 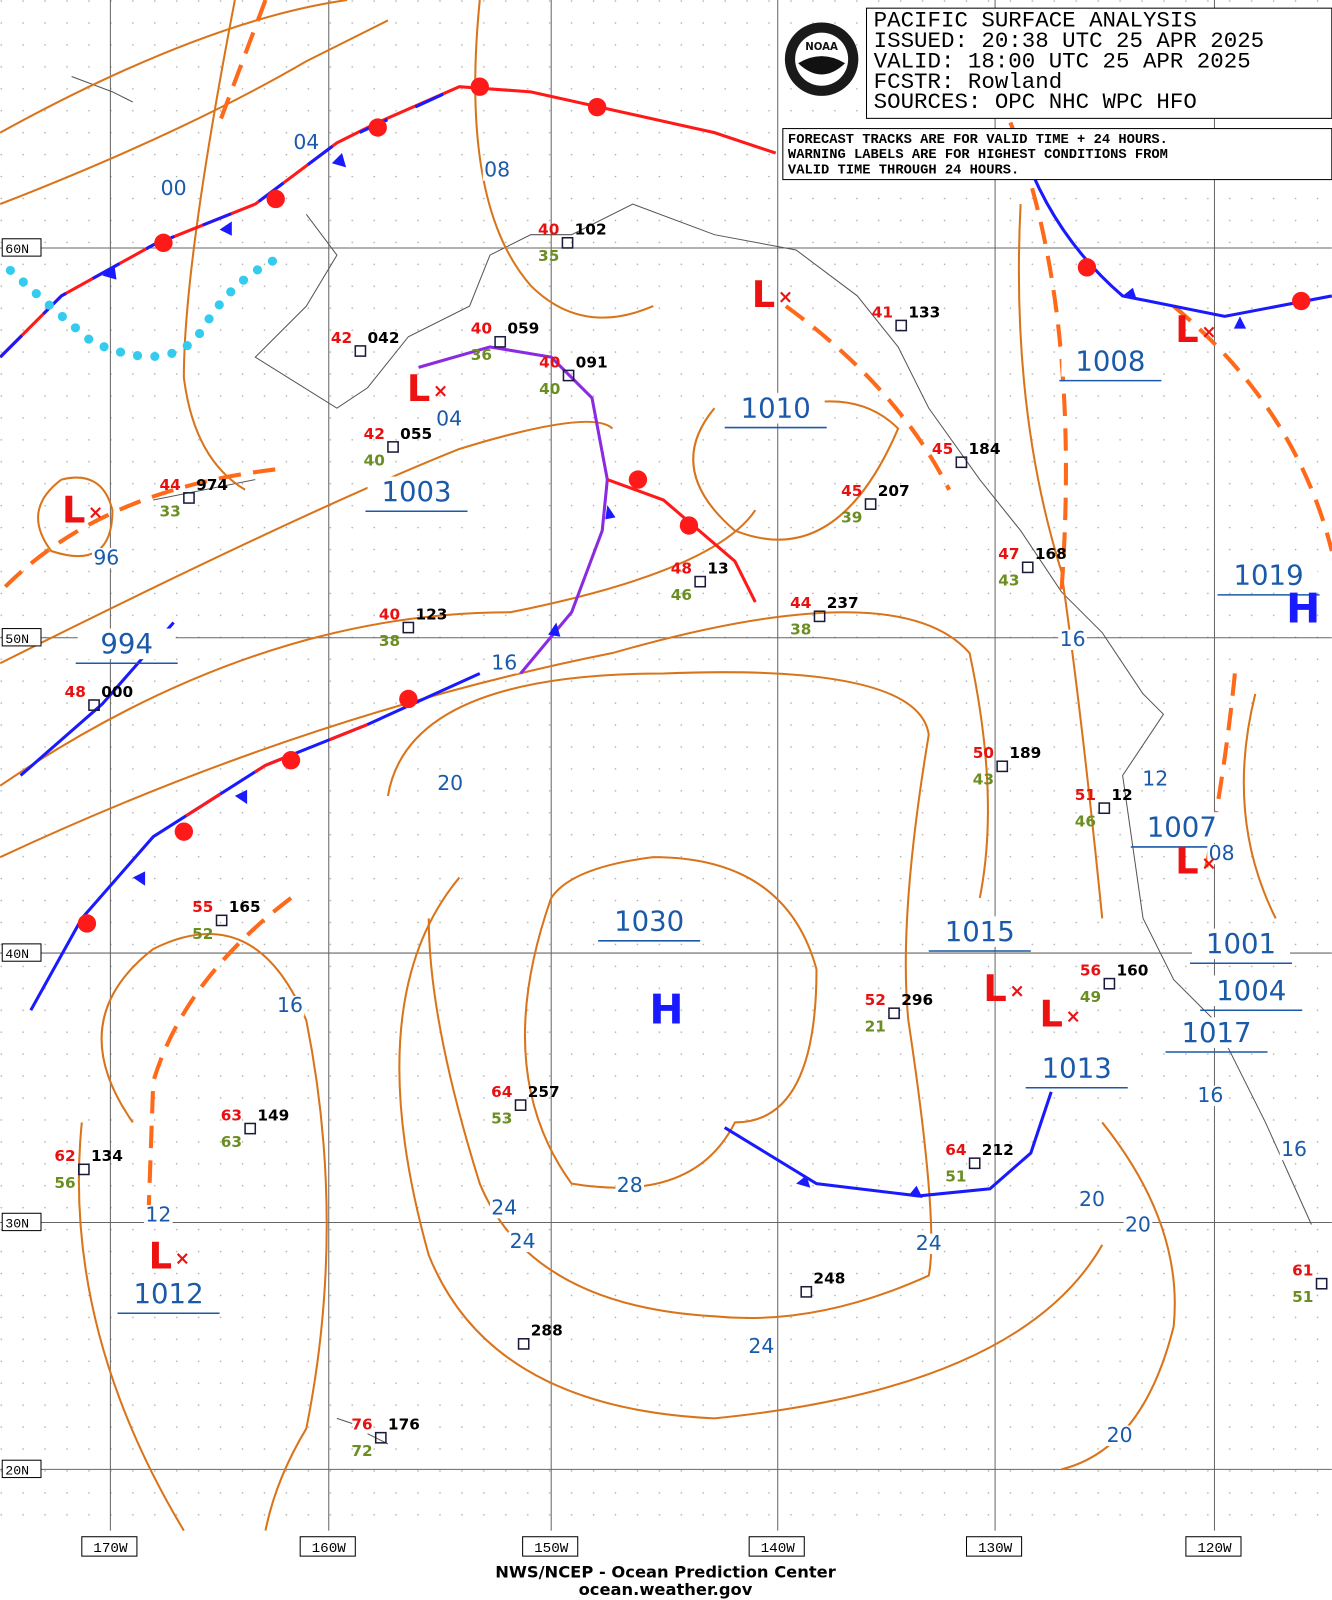 I want to click on station-pressure: 248, so click(x=829, y=1279).